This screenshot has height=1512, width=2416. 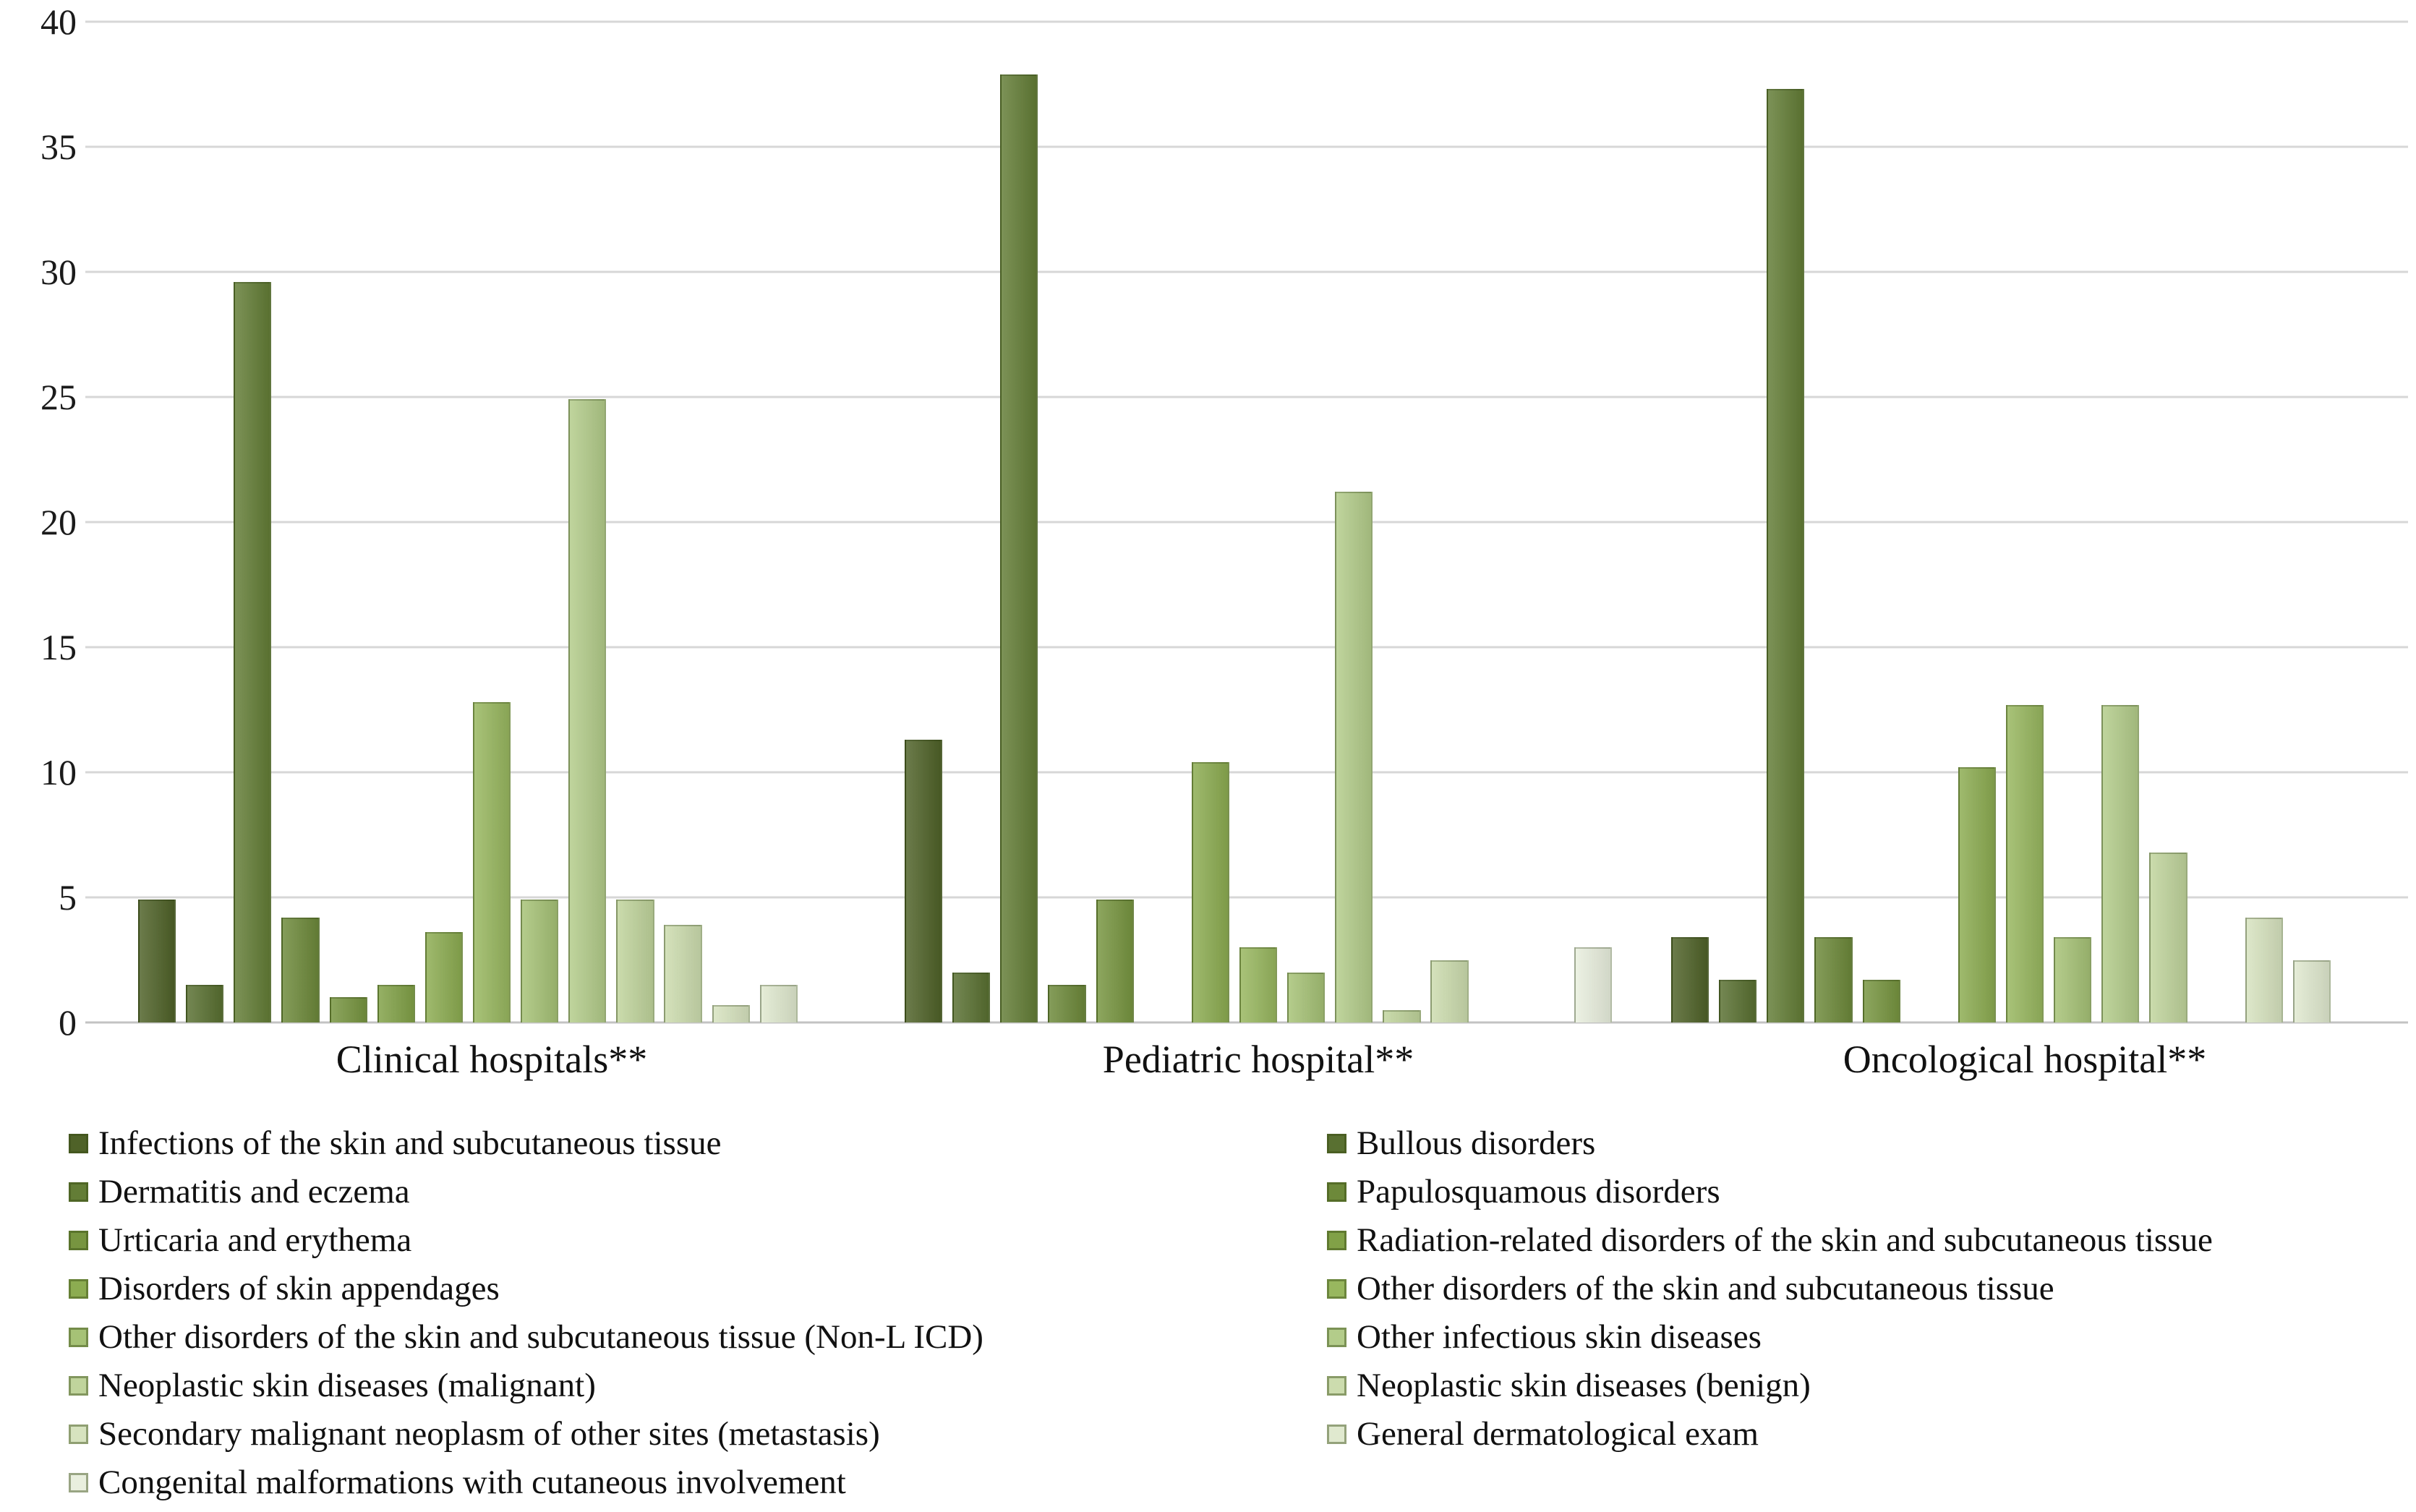 I want to click on y-axis: 0 5 10 15 20 25 30 35 40, so click(x=46, y=522).